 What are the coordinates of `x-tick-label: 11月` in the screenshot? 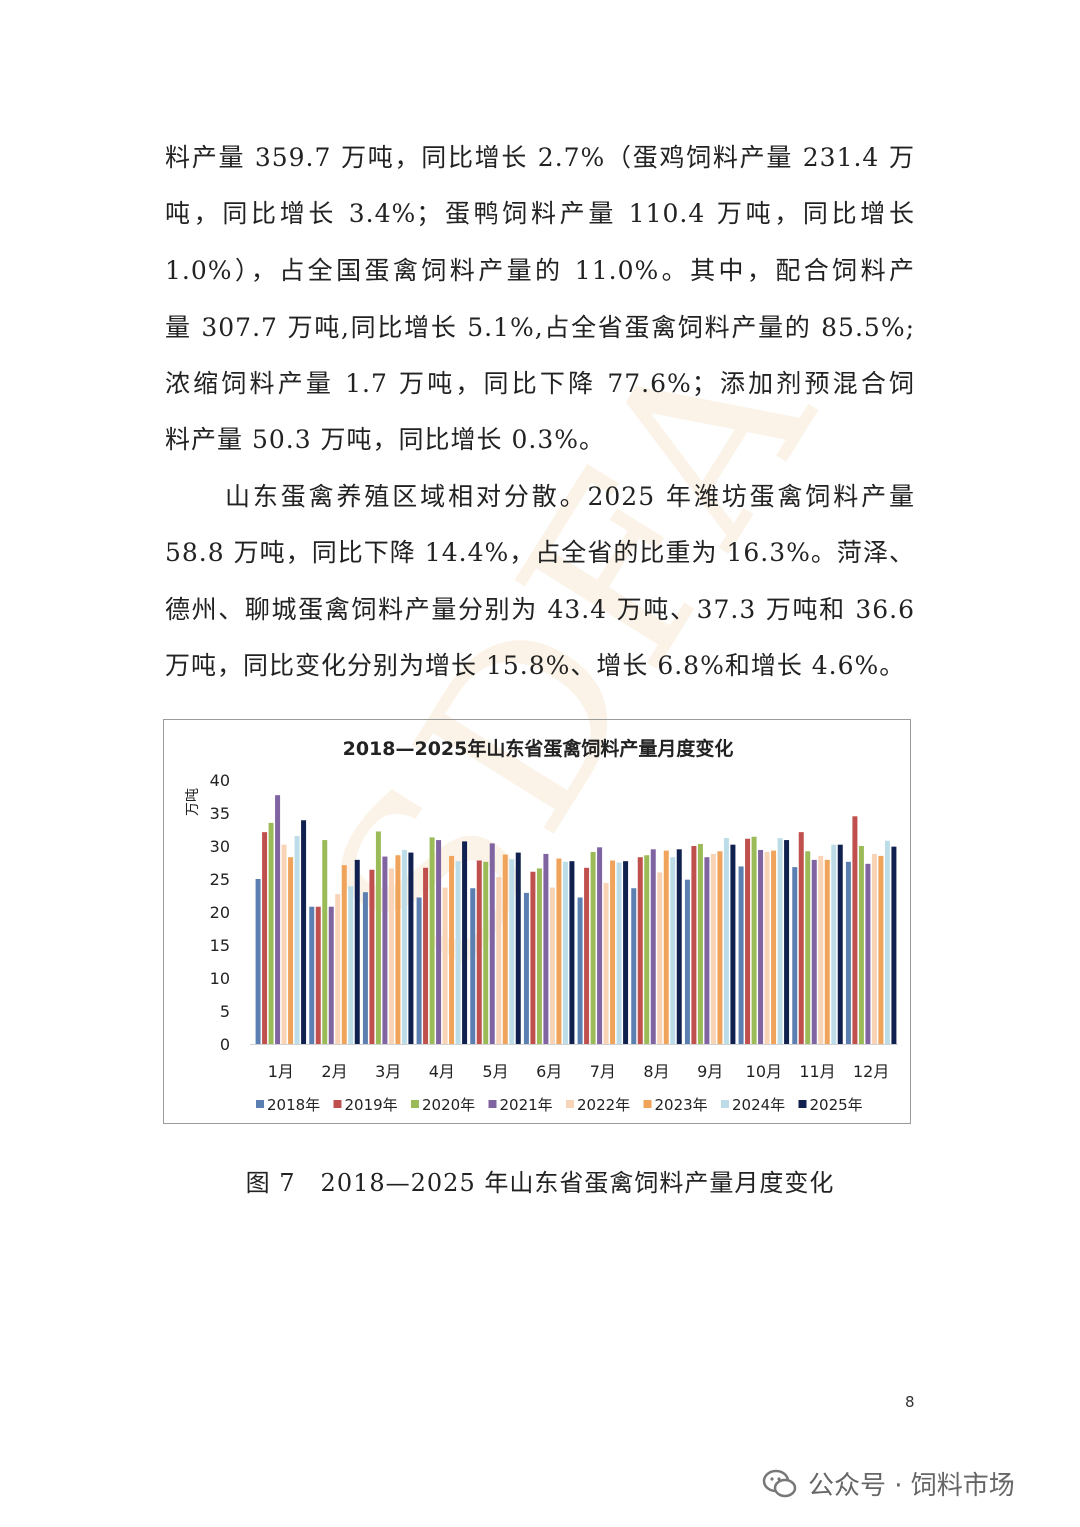 It's located at (817, 1071).